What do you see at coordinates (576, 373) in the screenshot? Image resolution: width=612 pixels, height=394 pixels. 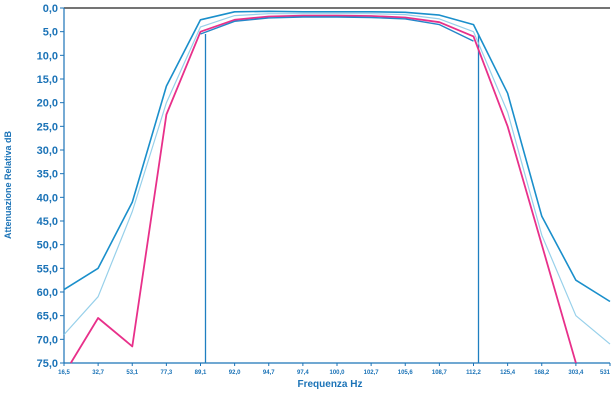 I see `x-tick-label: 303,4` at bounding box center [576, 373].